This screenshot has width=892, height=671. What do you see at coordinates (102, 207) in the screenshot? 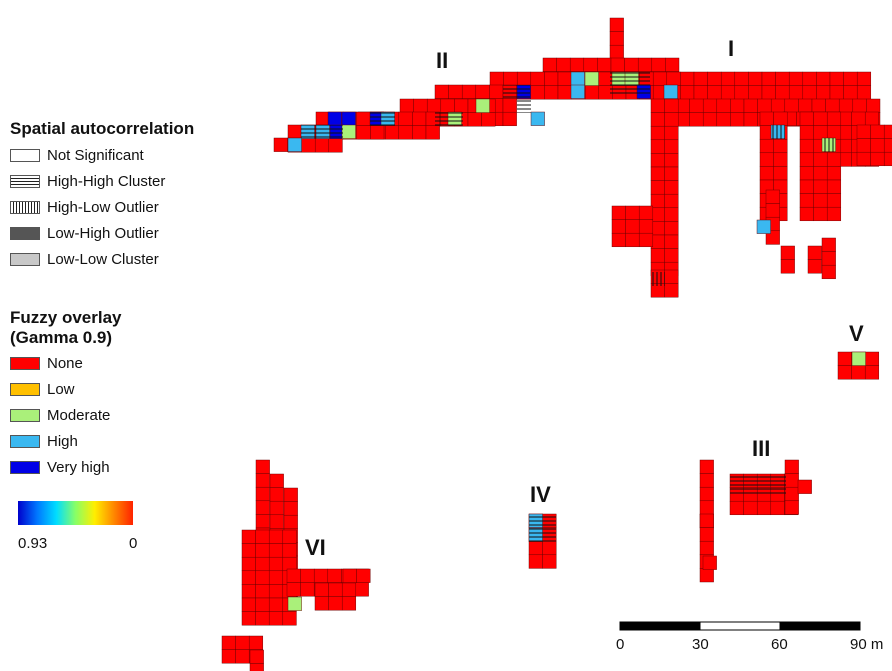
I see `legend-item-high-low: High-Low Outlier` at bounding box center [102, 207].